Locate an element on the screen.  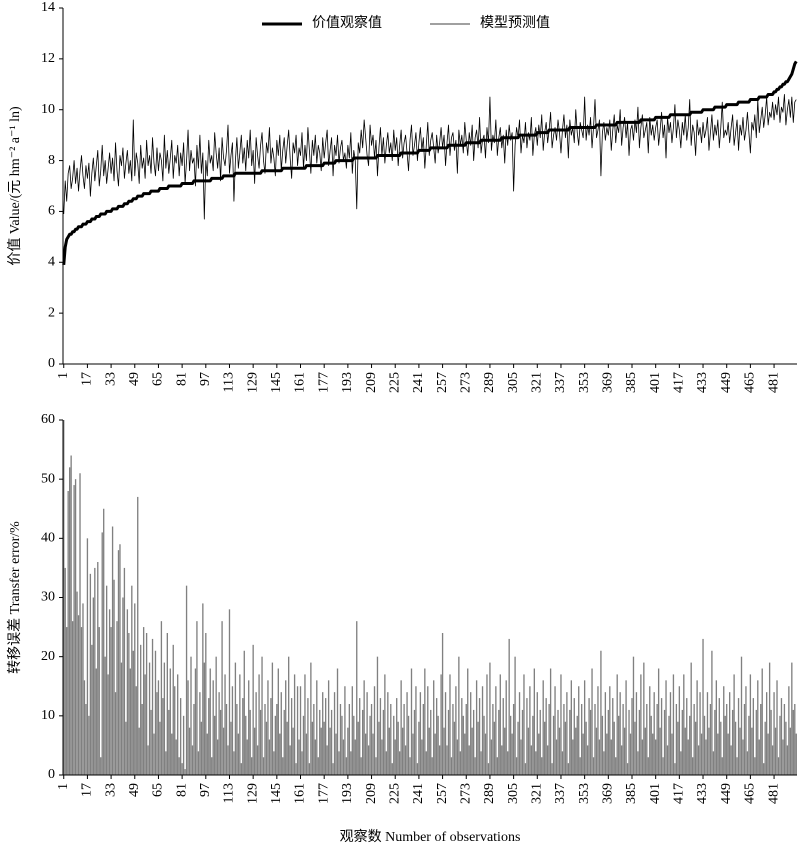
x-tick-label: 33 is located at coordinates (110, 790).